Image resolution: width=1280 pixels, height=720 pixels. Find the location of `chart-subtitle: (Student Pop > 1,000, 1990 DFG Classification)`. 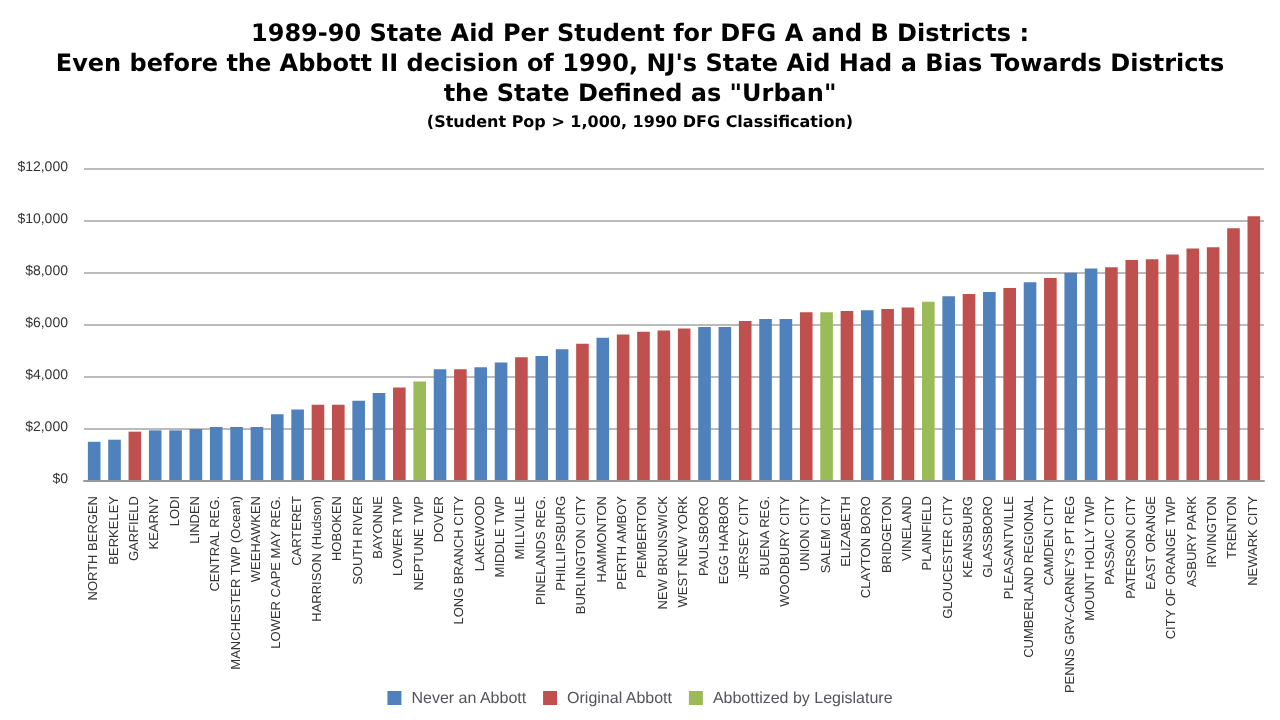

chart-subtitle: (Student Pop > 1,000, 1990 DFG Classification) is located at coordinates (640, 122).